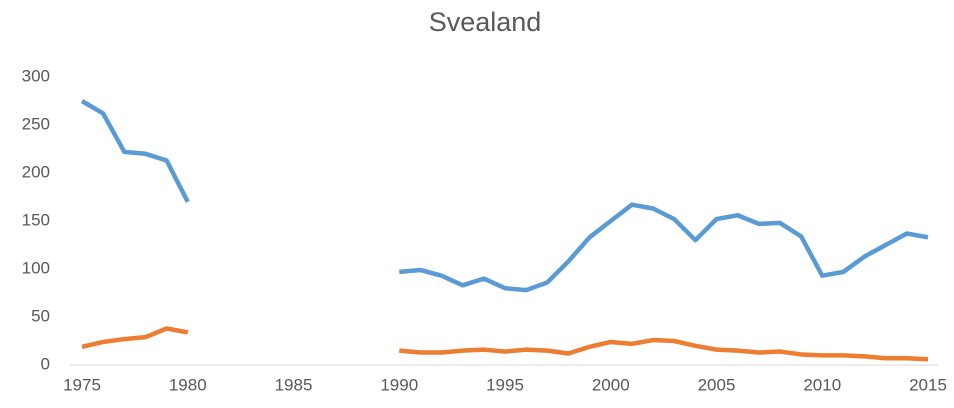  Describe the element at coordinates (36, 75) in the screenshot. I see `y-tick-label: 300` at that location.